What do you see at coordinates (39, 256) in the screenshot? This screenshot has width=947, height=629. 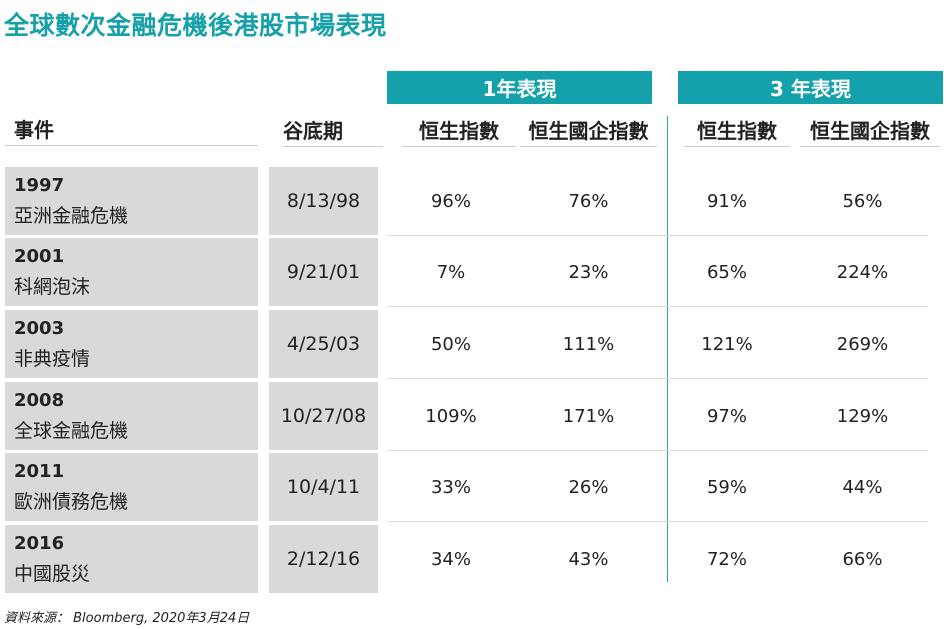 I see `event-year: 2001` at bounding box center [39, 256].